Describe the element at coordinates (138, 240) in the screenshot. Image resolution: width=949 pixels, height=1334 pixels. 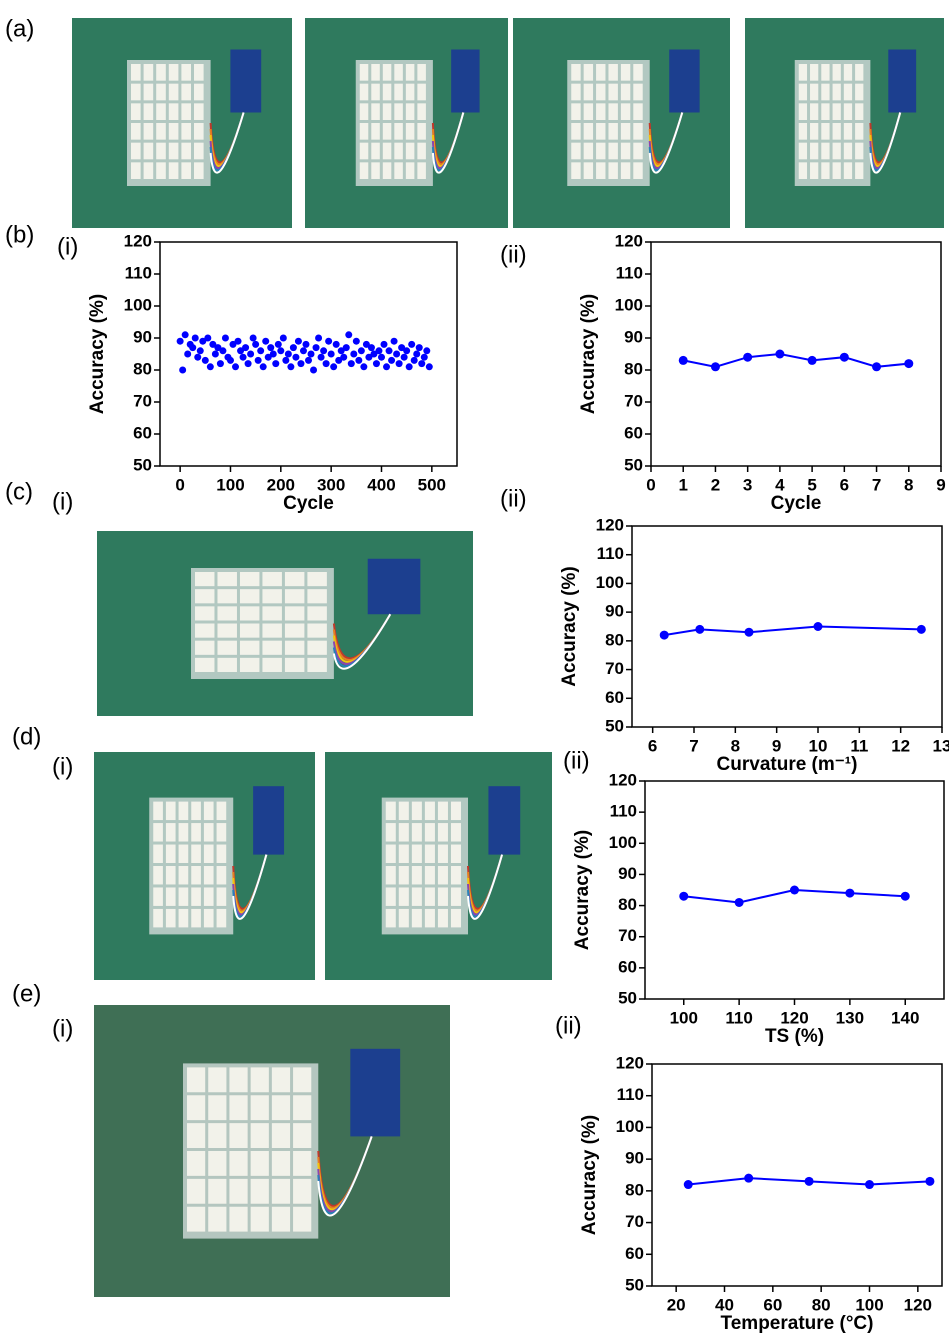
I see `y-tick-label: 120` at that location.